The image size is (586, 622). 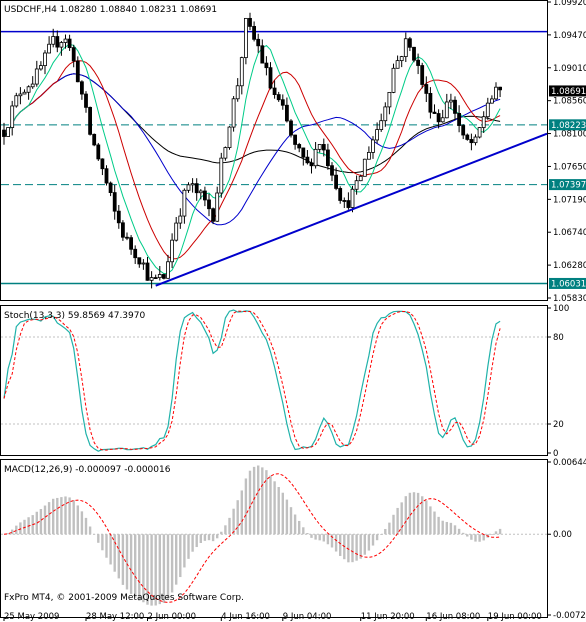 What do you see at coordinates (115, 617) in the screenshot?
I see `x-tick-label: 28 May 12:00` at bounding box center [115, 617].